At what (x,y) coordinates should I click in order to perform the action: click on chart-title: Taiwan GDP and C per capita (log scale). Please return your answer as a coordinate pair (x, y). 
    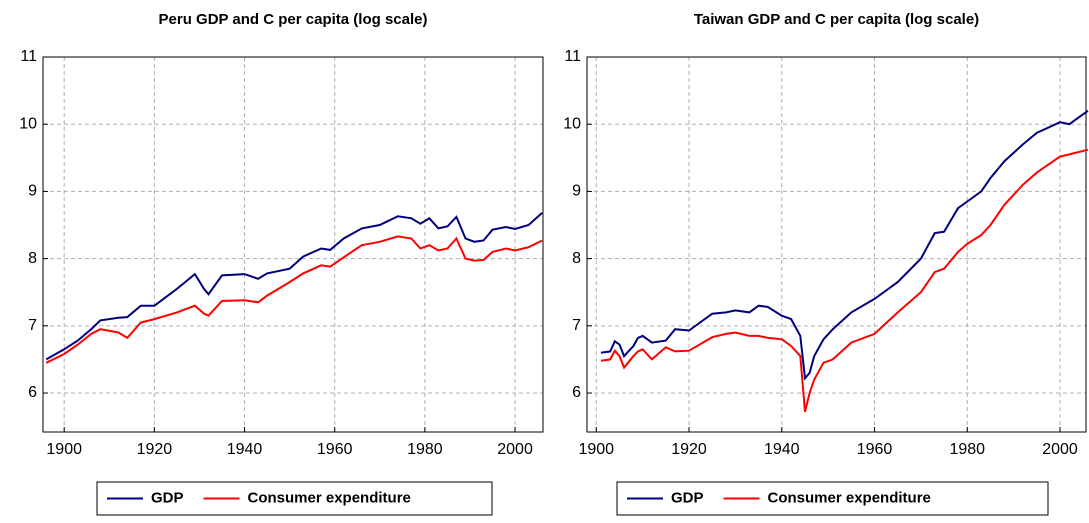
    Looking at the image, I should click on (836, 19).